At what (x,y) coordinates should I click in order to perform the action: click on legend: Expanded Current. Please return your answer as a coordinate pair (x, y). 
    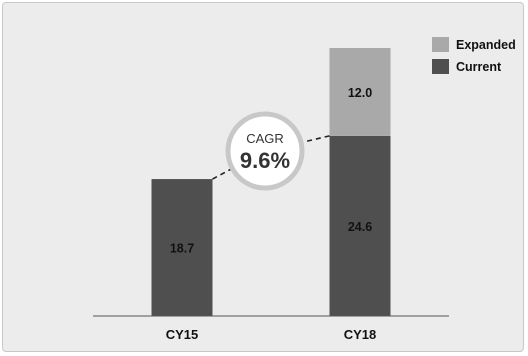
    Looking at the image, I should click on (474, 55).